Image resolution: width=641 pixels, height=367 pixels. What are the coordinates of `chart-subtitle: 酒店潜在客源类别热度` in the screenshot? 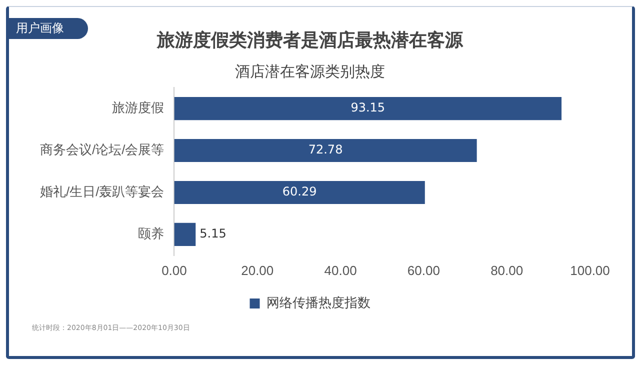 It's located at (310, 72).